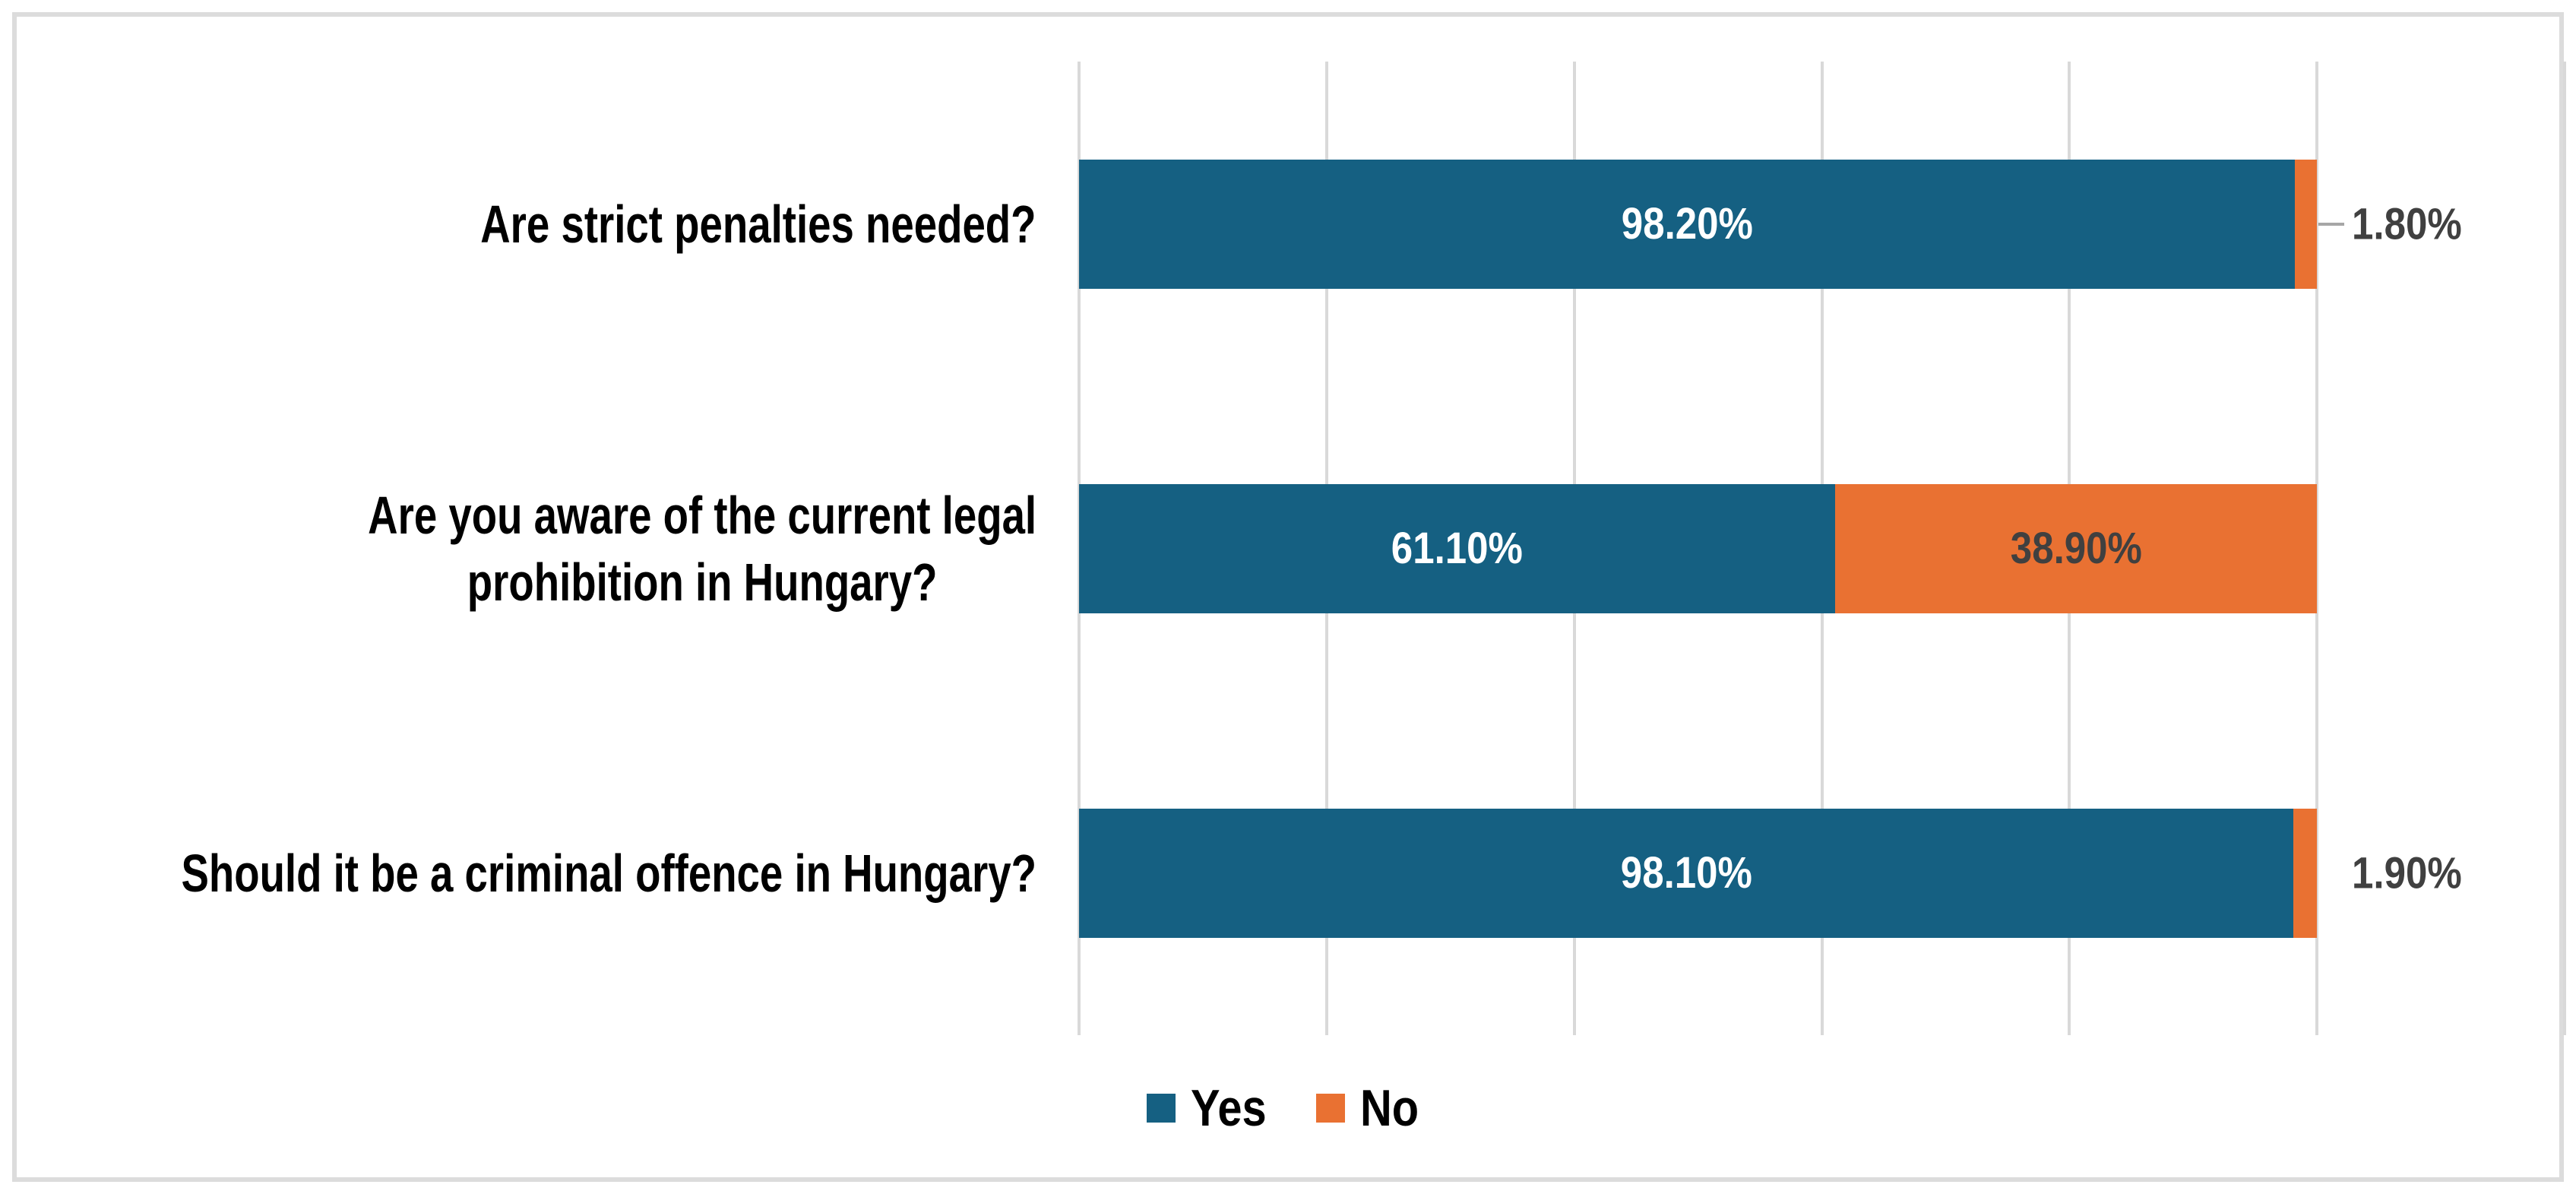  I want to click on bar-segment-yes-1: 61.10%, so click(1458, 548).